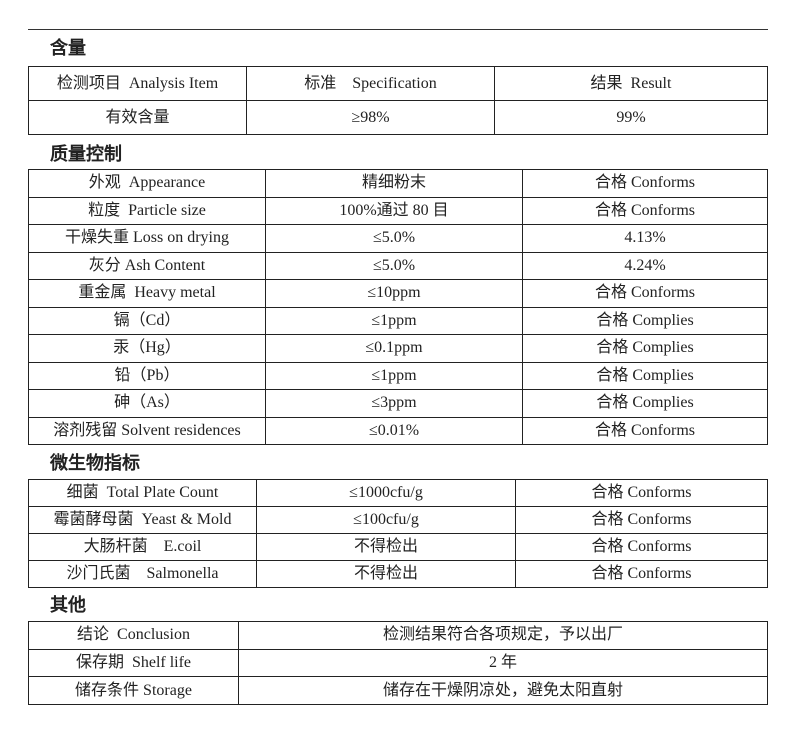 Image resolution: width=800 pixels, height=733 pixels. What do you see at coordinates (142, 493) in the screenshot?
I see `cell-col-0: 细菌 Total Plate Count` at bounding box center [142, 493].